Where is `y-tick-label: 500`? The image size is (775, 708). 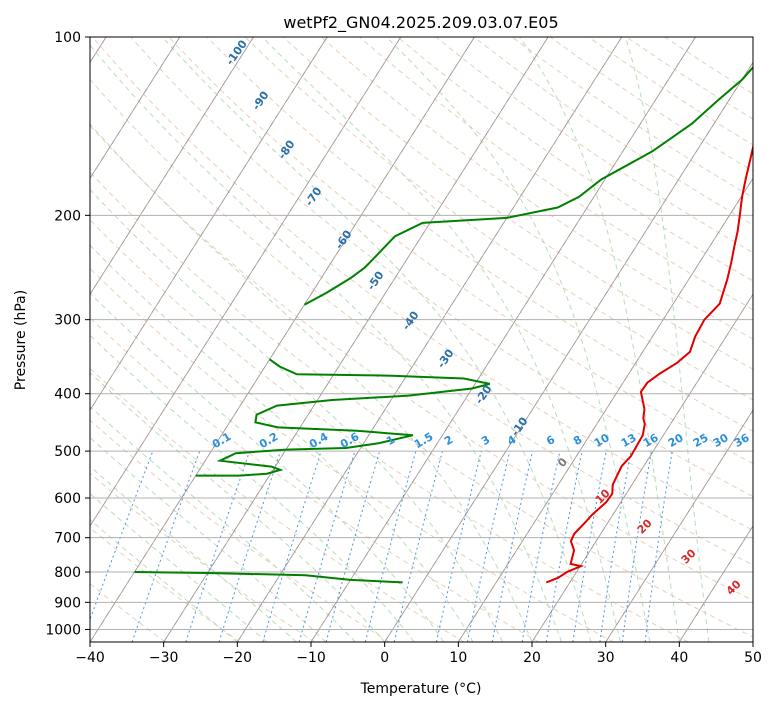
y-tick-label: 500 is located at coordinates (67, 452).